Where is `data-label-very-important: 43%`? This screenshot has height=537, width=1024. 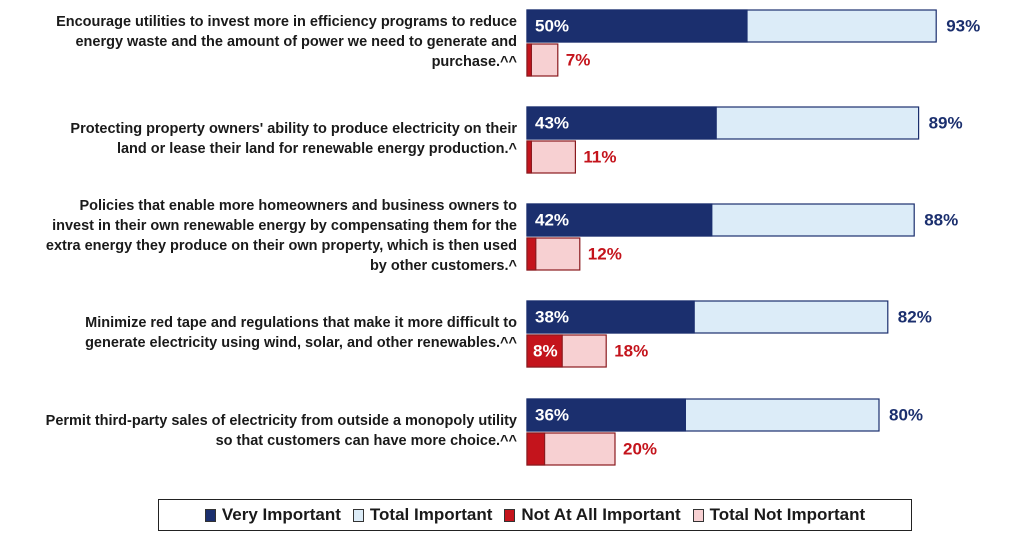
data-label-very-important: 43% is located at coordinates (552, 123).